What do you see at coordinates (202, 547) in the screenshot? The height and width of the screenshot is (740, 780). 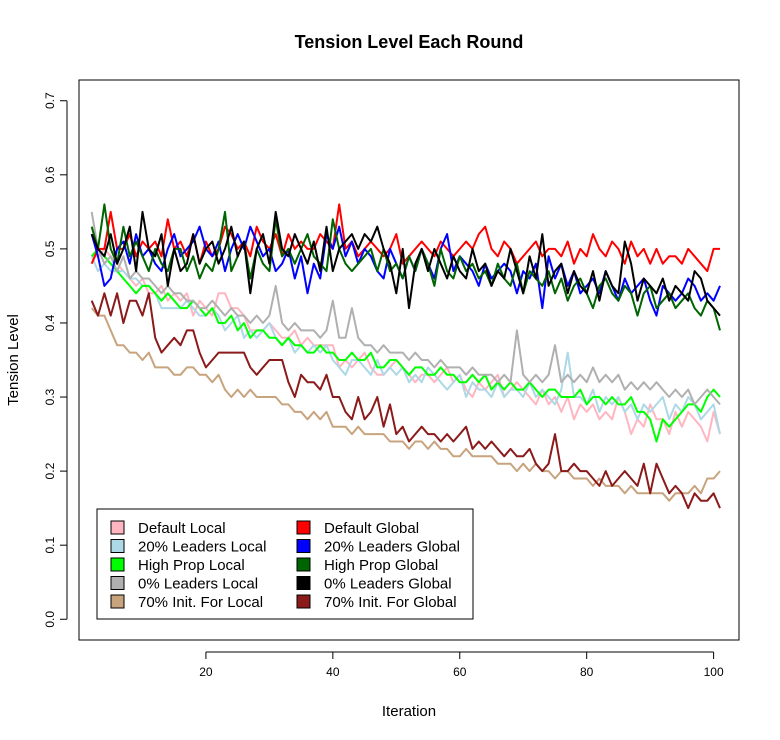 I see `legend-label: 20% Leaders Local` at bounding box center [202, 547].